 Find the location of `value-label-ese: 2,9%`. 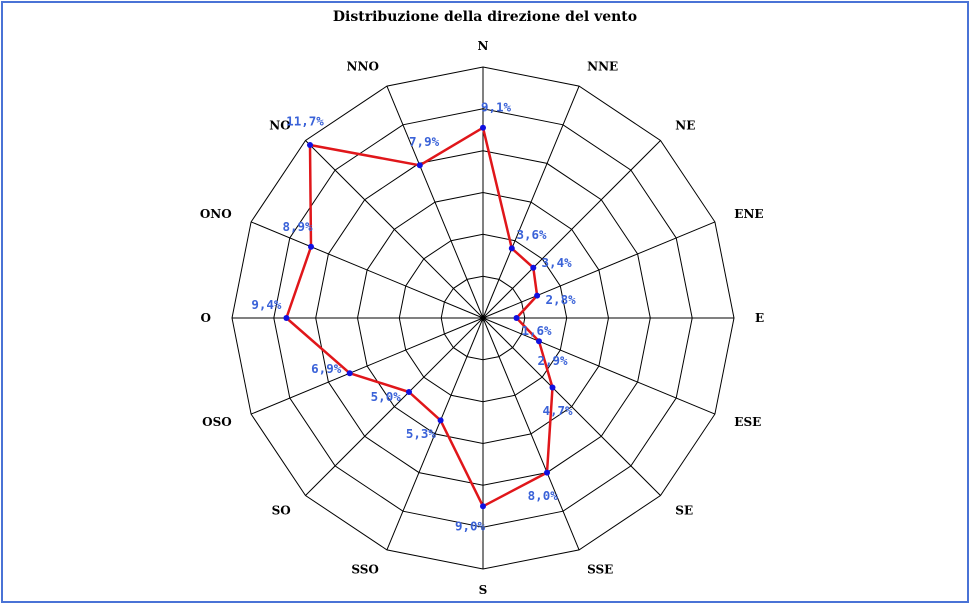

value-label-ese: 2,9% is located at coordinates (552, 360).